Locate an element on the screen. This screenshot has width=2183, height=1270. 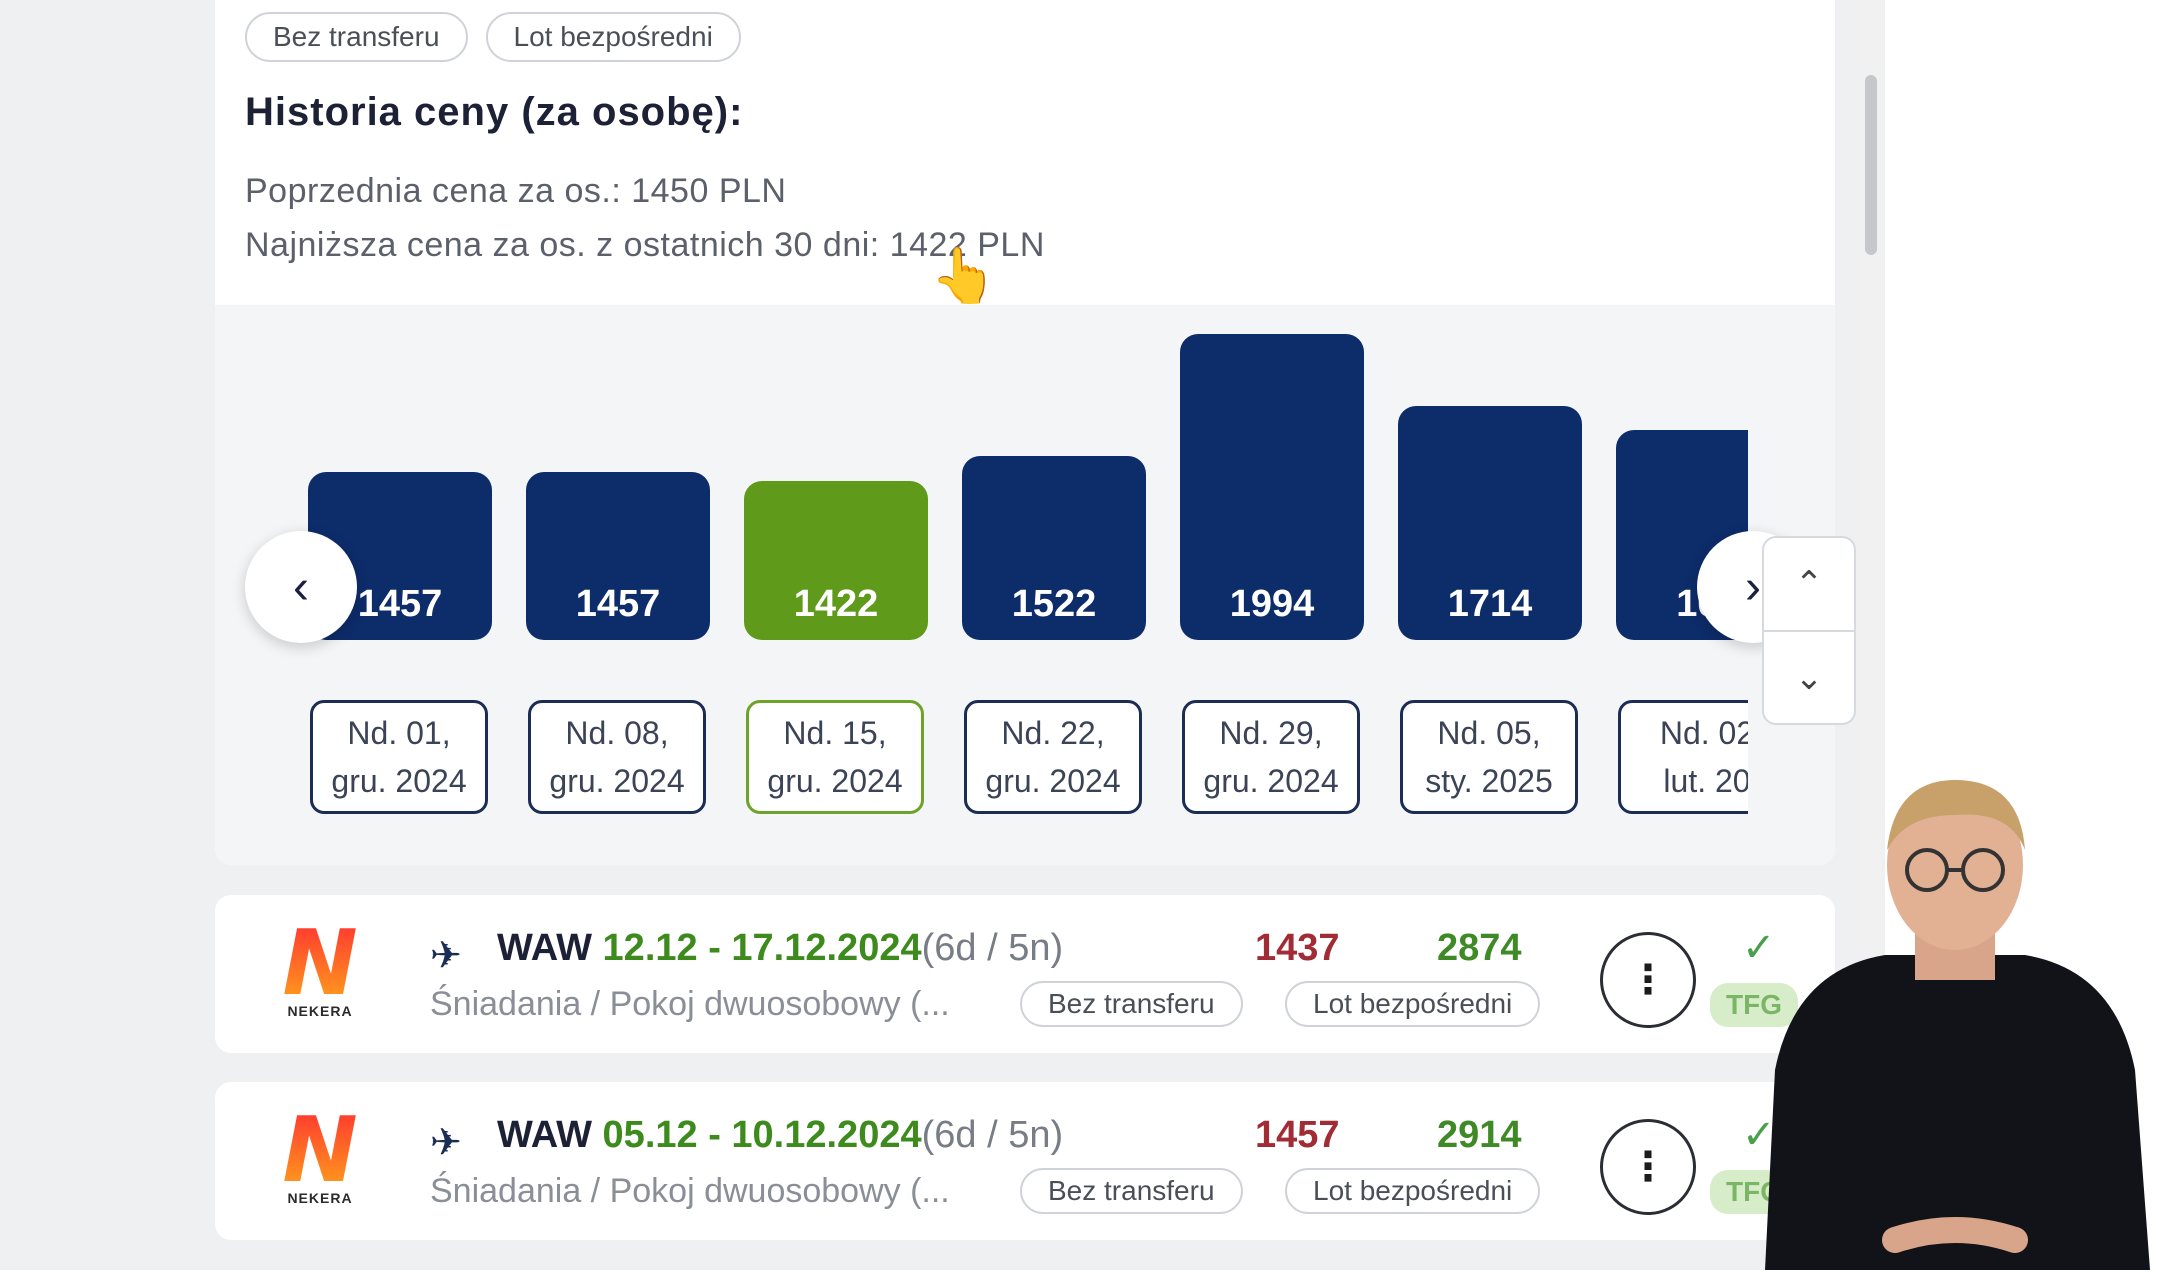
price-per-person: 1437 is located at coordinates (1297, 948).